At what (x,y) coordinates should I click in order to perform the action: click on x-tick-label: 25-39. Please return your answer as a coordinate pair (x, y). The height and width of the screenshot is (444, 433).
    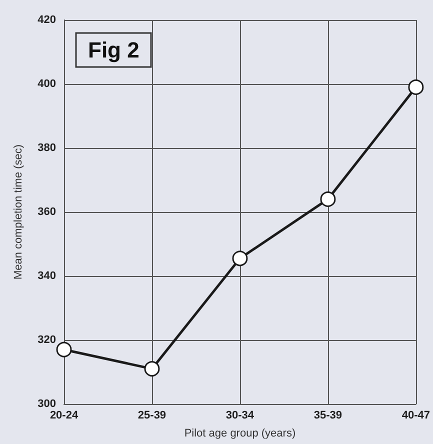
    Looking at the image, I should click on (152, 416).